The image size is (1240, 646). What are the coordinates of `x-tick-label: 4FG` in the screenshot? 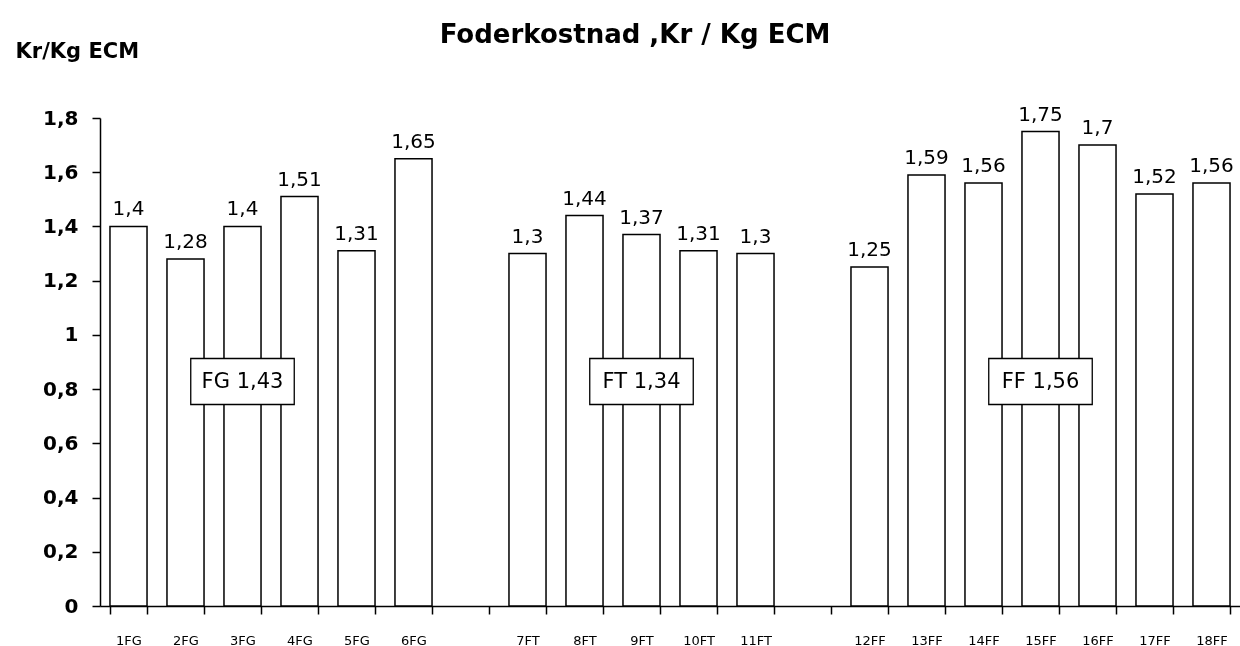 It's located at (300, 639).